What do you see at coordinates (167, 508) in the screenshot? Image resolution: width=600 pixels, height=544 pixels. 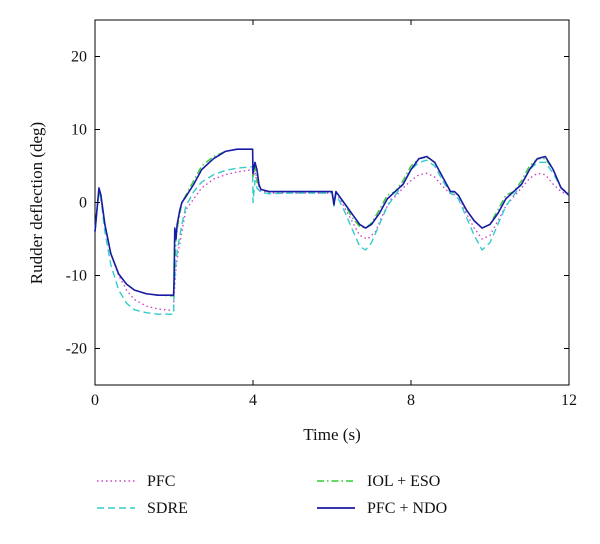 I see `legend-label-1: SDRE` at bounding box center [167, 508].